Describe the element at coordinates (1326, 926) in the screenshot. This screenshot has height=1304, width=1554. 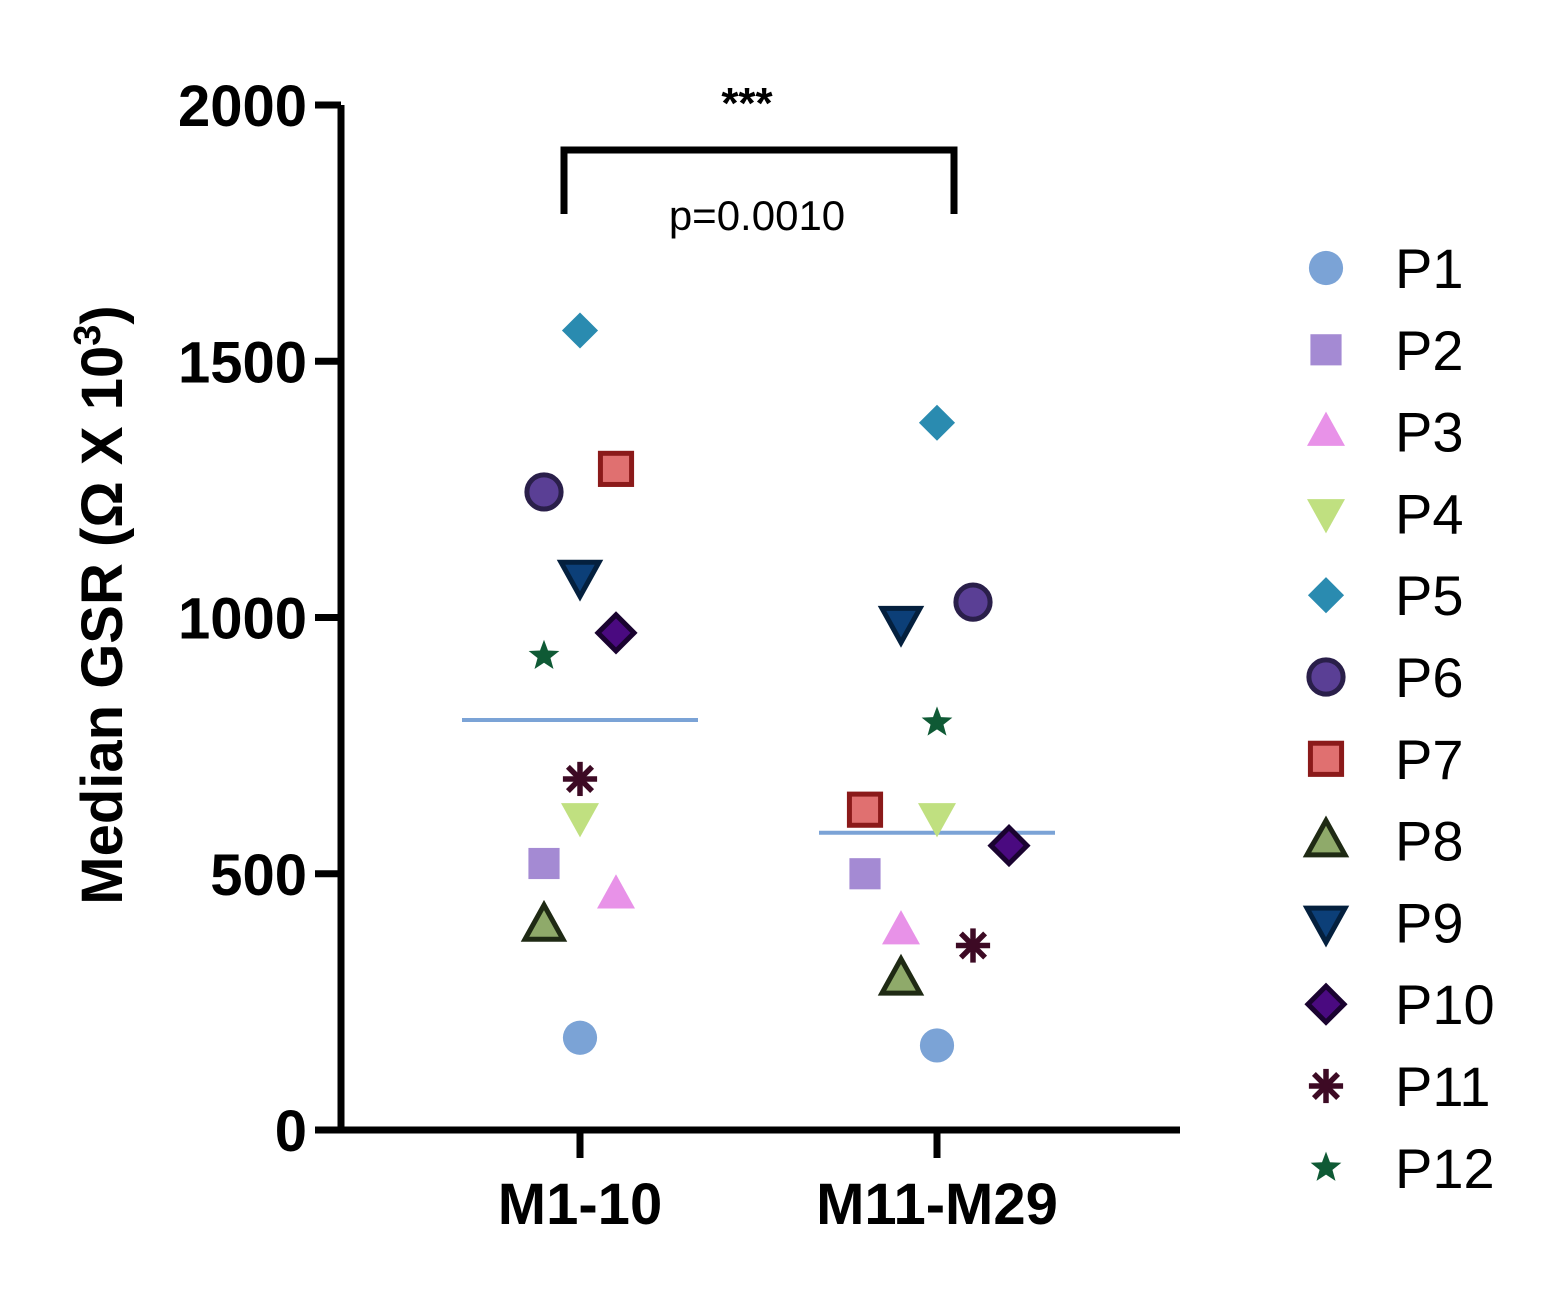
I see `legend-marker-p9` at that location.